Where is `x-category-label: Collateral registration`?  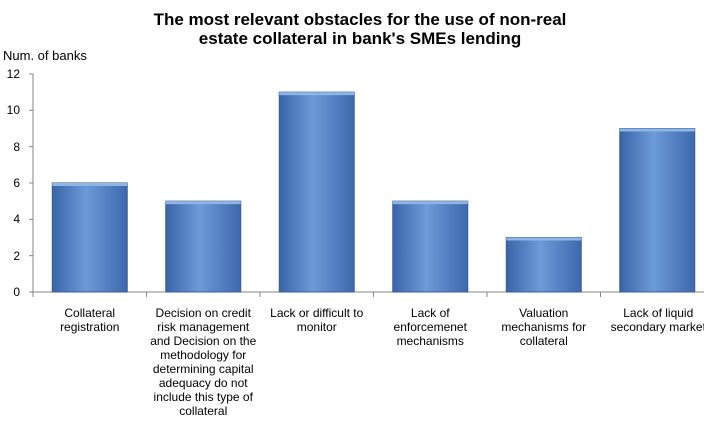
x-category-label: Collateral registration is located at coordinates (90, 320).